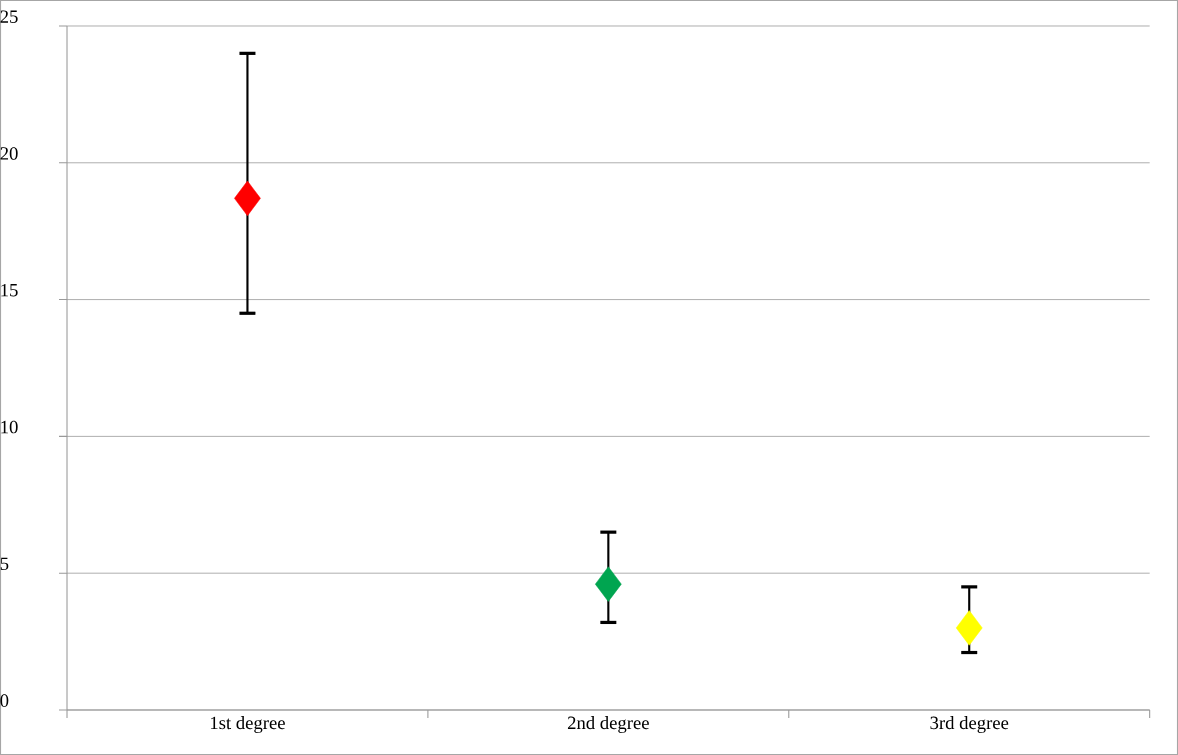 This screenshot has width=1178, height=755. Describe the element at coordinates (608, 725) in the screenshot. I see `x-tick-label: 2nd degree` at that location.